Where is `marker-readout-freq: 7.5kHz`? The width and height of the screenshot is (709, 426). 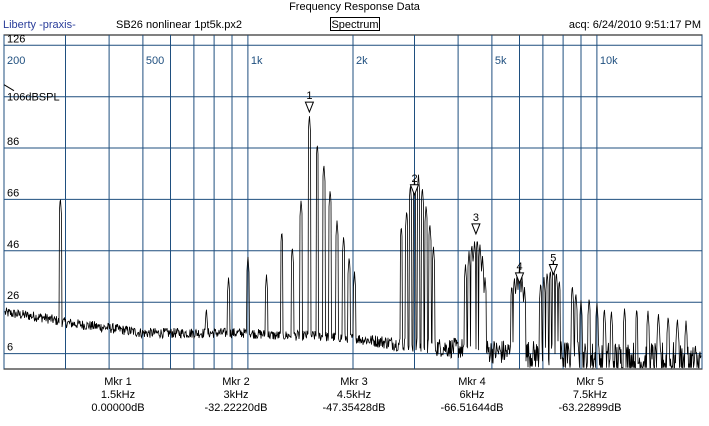 marker-readout-freq: 7.5kHz is located at coordinates (590, 395).